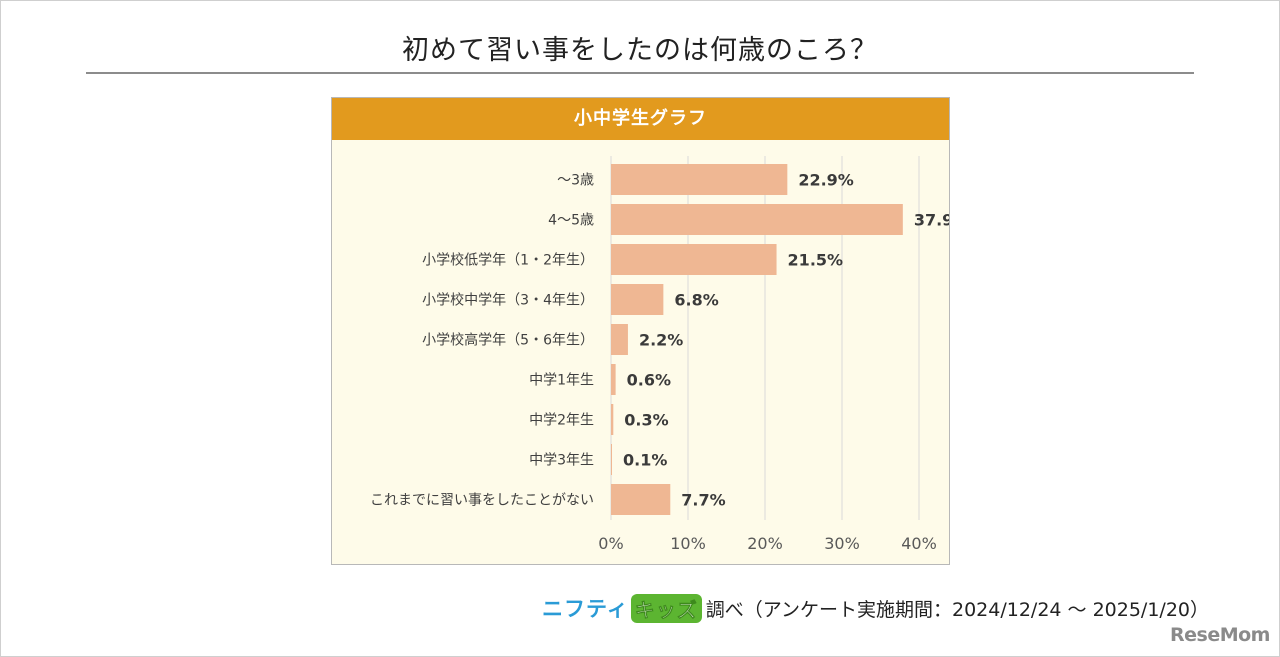 This screenshot has height=657, width=1280. Describe the element at coordinates (482, 501) in the screenshot. I see `category-label: これまでに習い事をしたことがない` at that location.